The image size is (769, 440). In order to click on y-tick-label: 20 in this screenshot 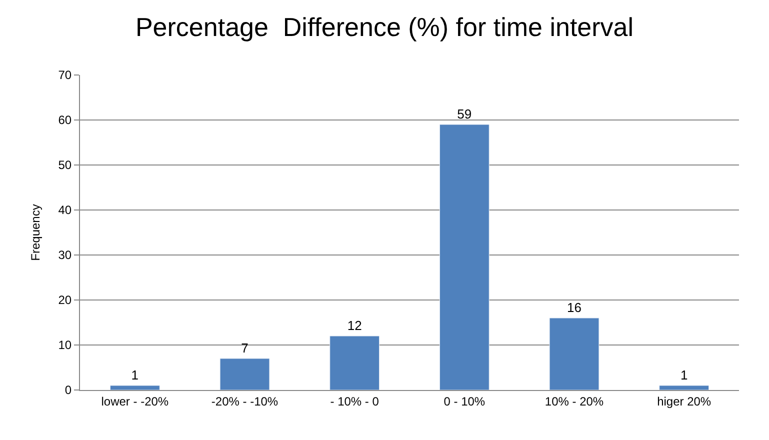, I will do `click(65, 300)`.